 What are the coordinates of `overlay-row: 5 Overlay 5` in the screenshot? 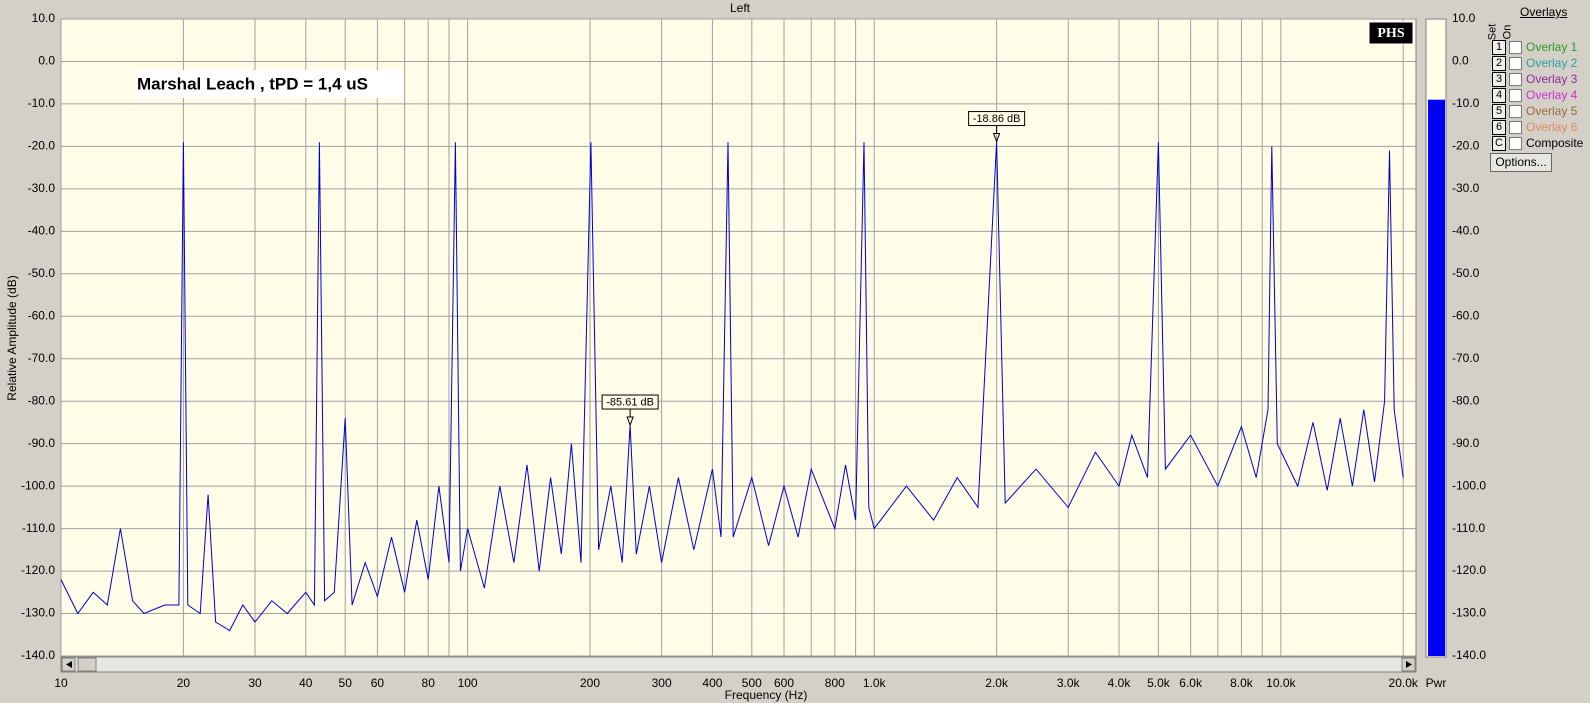 It's located at (1534, 111).